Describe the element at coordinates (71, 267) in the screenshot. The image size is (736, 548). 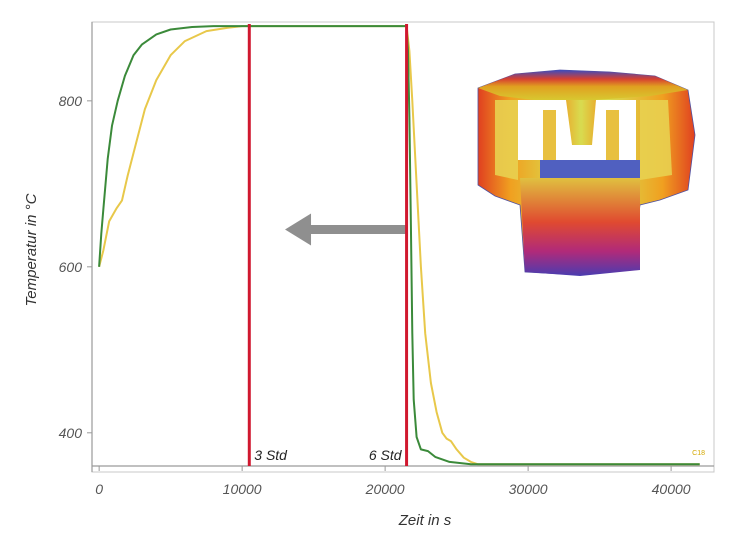
I see `y-tick-label: 600` at that location.